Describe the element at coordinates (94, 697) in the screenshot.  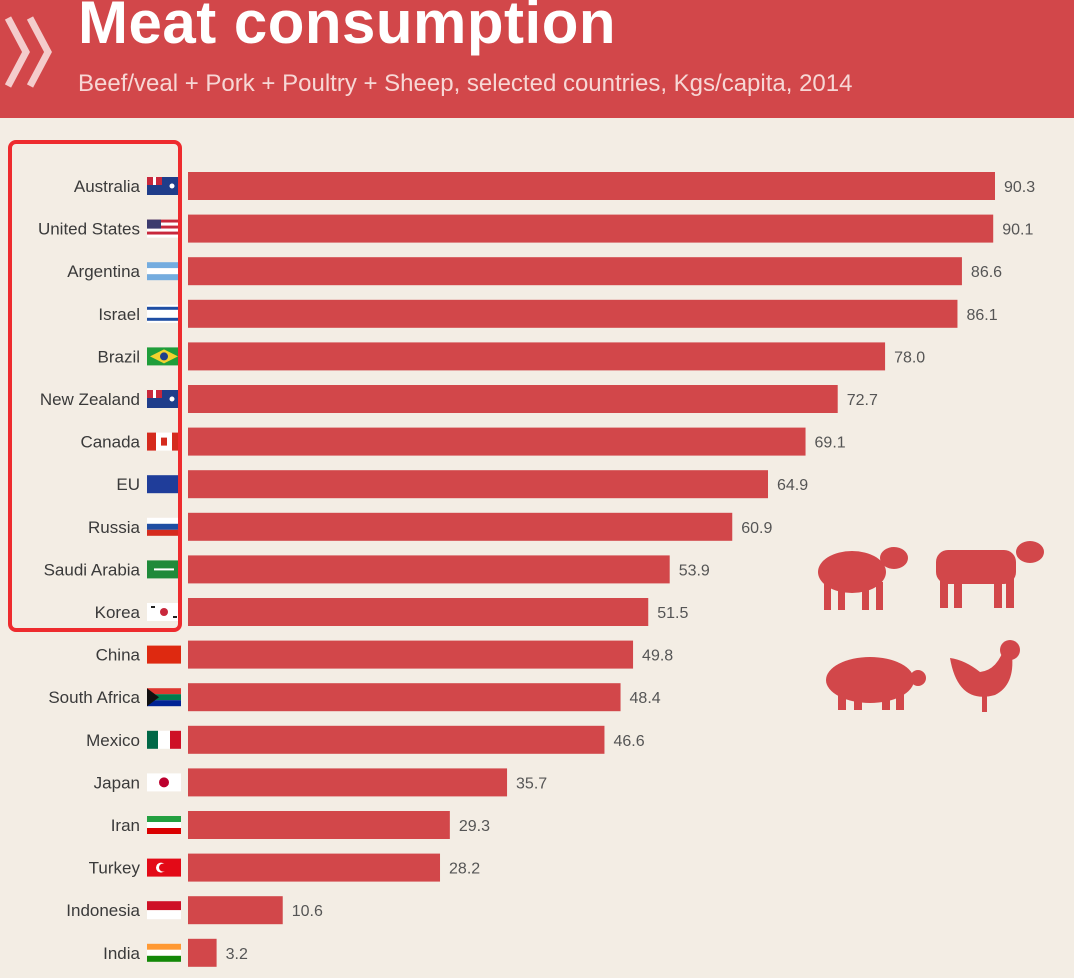
I see `category-label-south-africa: South Africa` at that location.